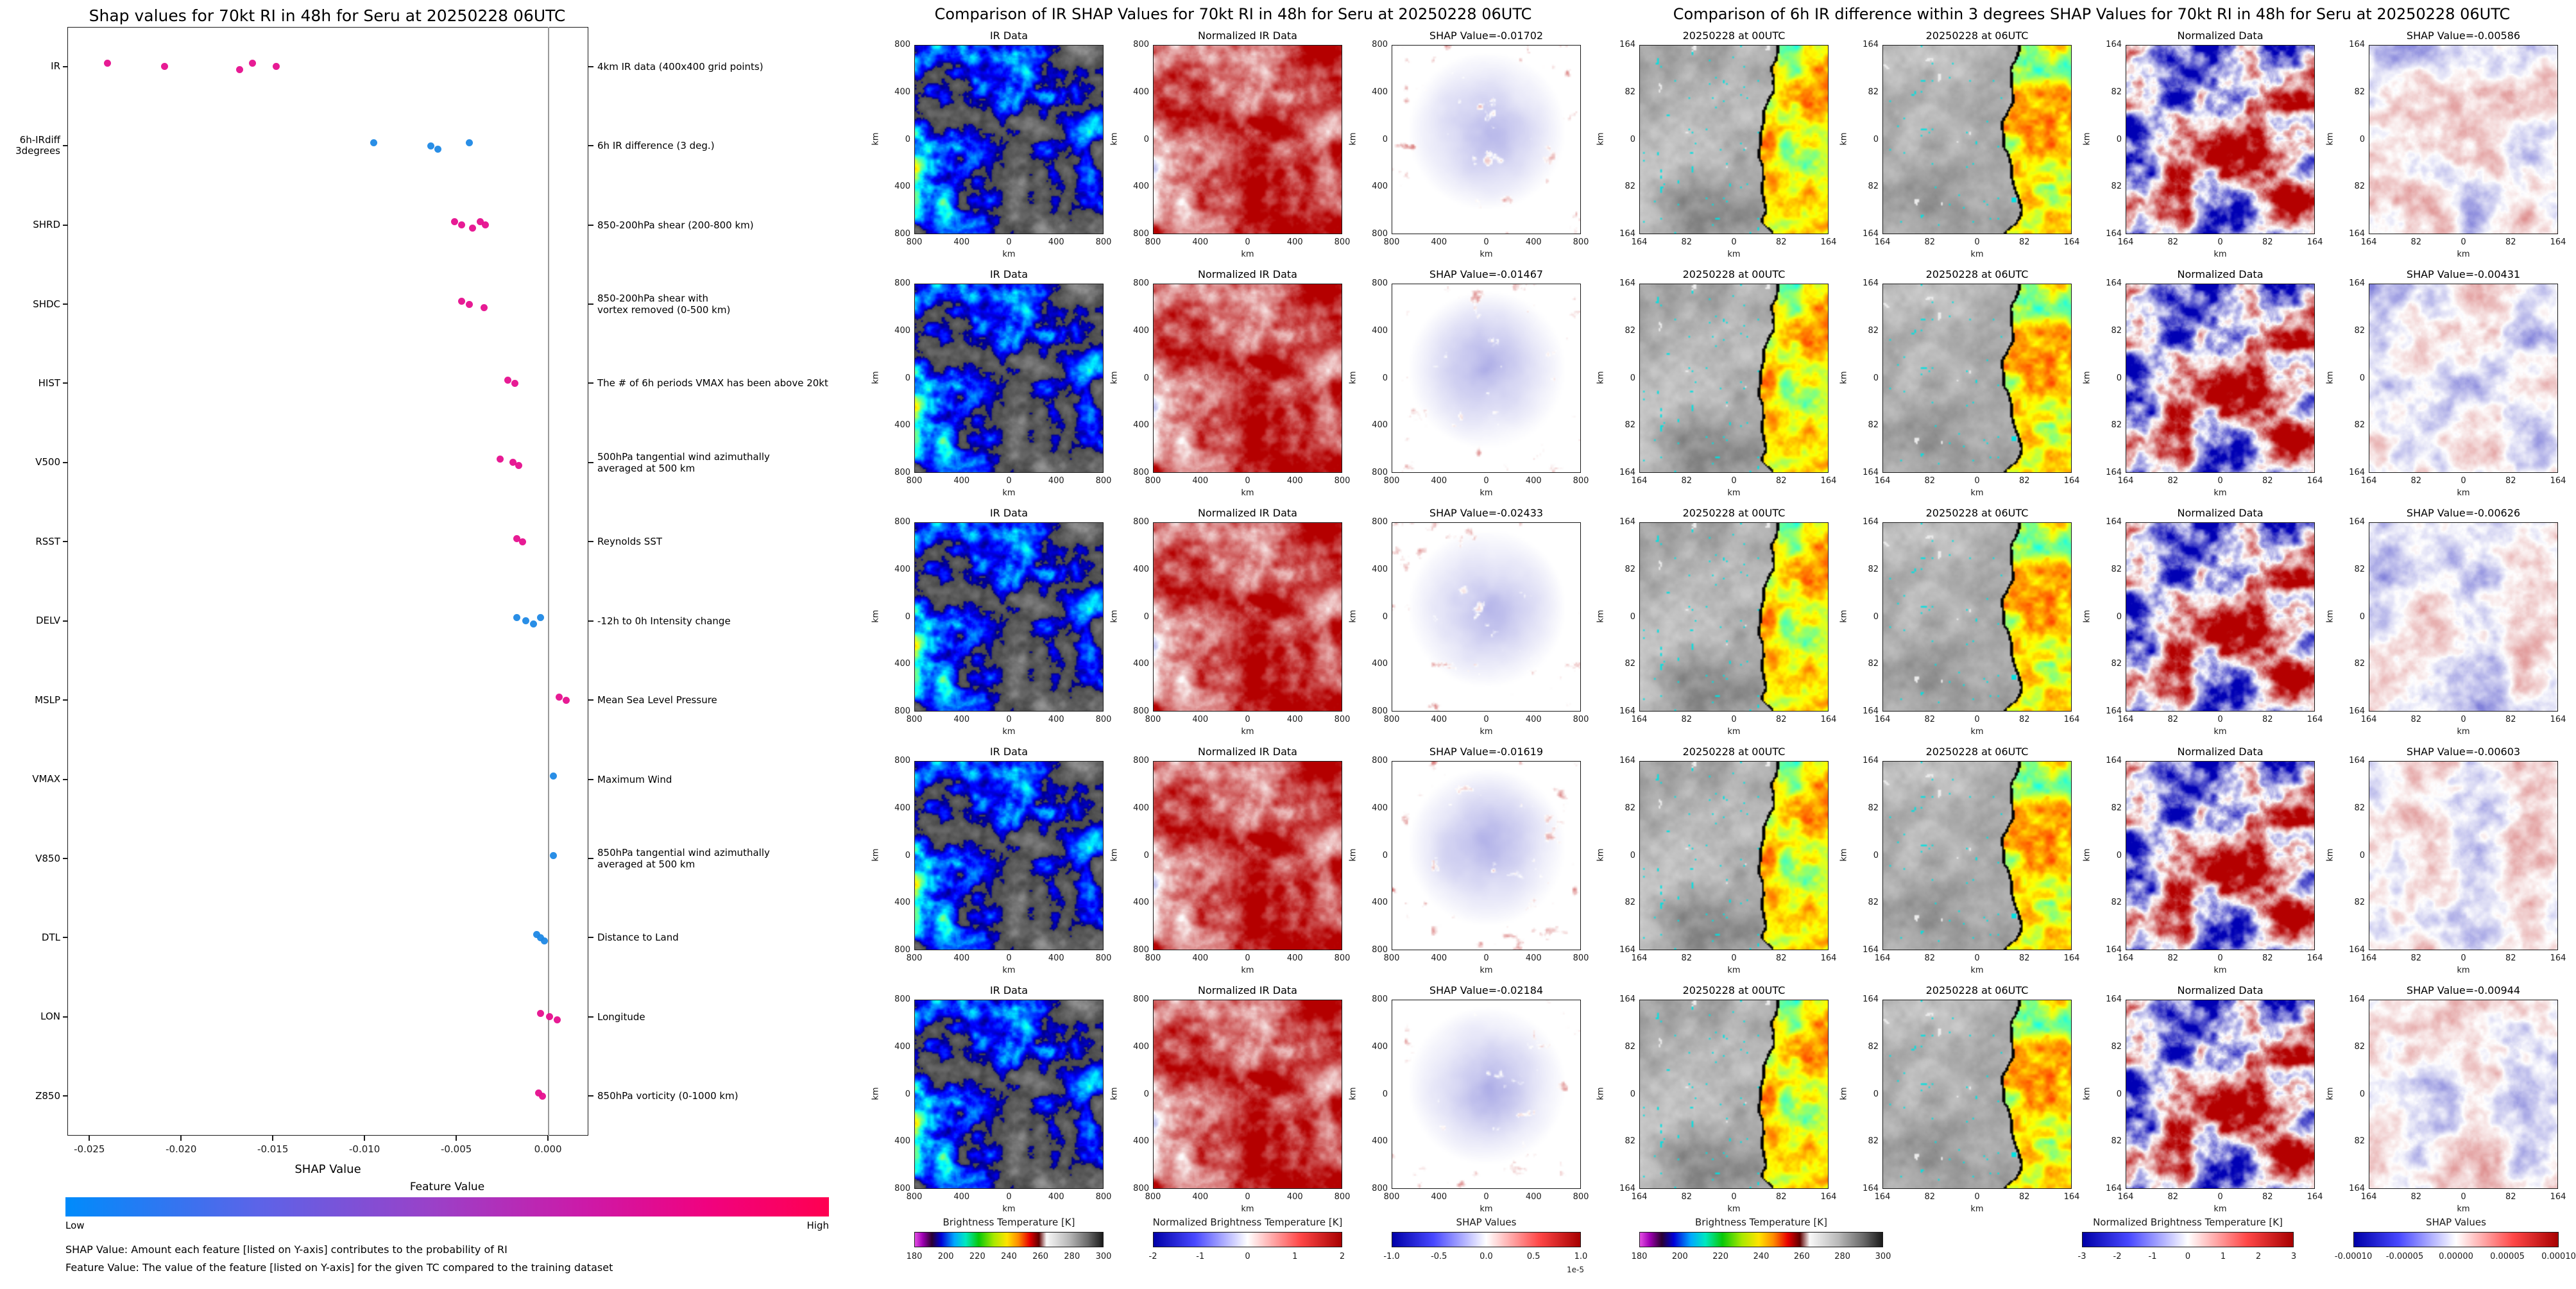  Describe the element at coordinates (667, 1096) in the screenshot. I see `feature-description: 850hPa vorticity (0-1000 km)` at that location.